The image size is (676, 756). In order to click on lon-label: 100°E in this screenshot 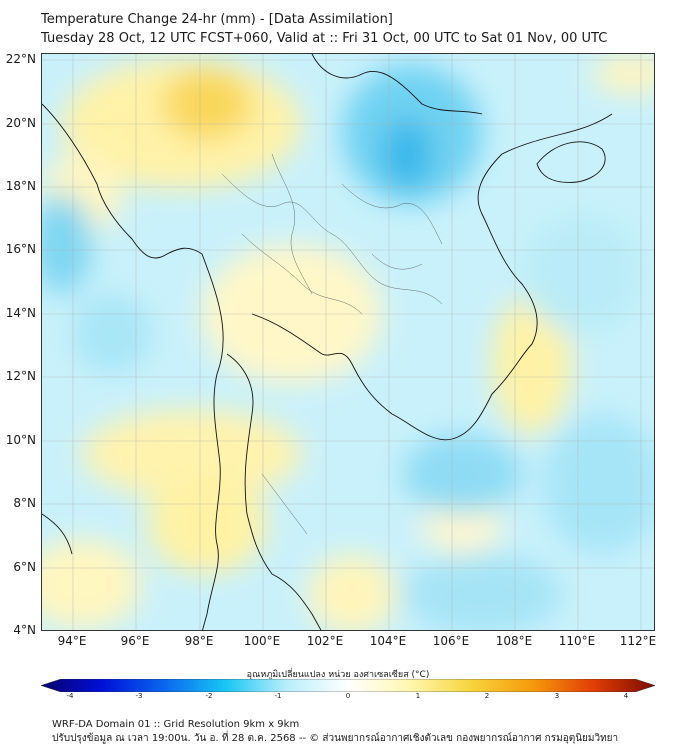, I will do `click(262, 641)`.